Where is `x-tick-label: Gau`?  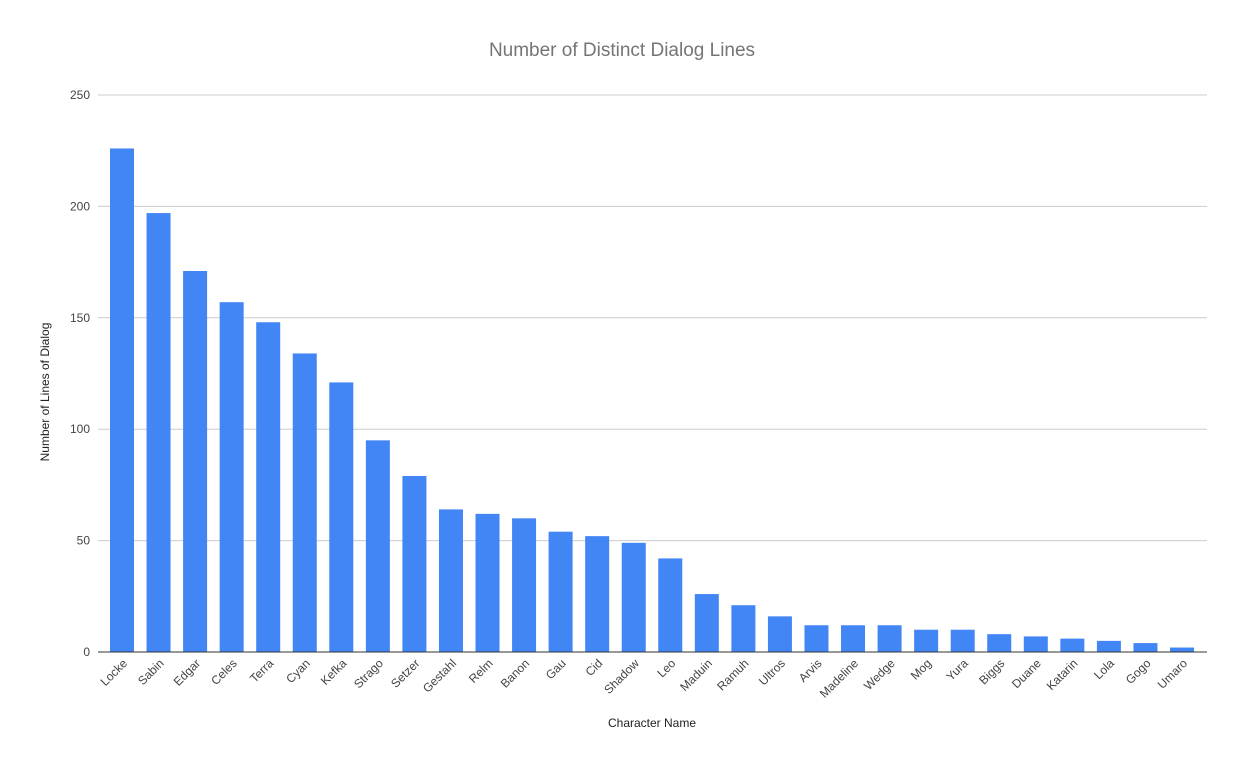
x-tick-label: Gau is located at coordinates (556, 669).